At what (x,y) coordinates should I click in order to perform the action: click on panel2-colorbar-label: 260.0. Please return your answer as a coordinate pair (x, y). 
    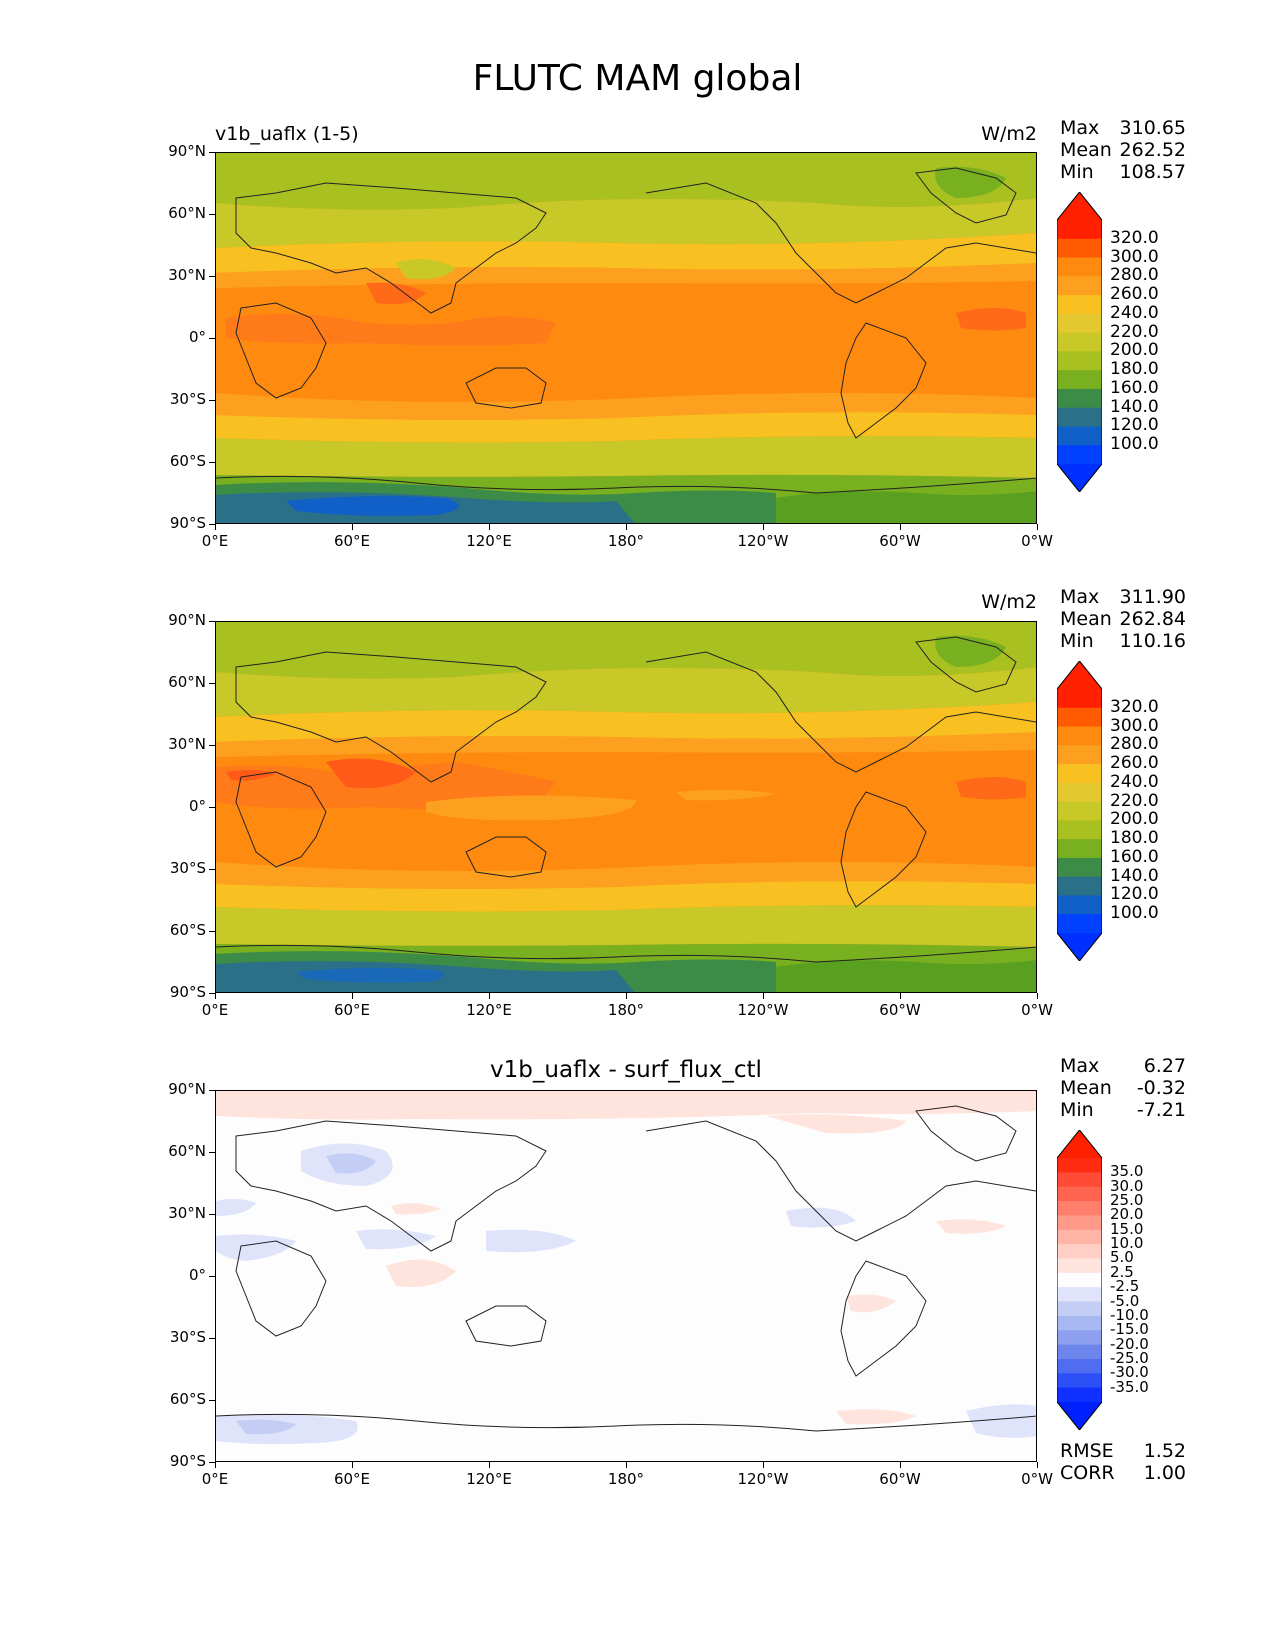
    Looking at the image, I should click on (1134, 763).